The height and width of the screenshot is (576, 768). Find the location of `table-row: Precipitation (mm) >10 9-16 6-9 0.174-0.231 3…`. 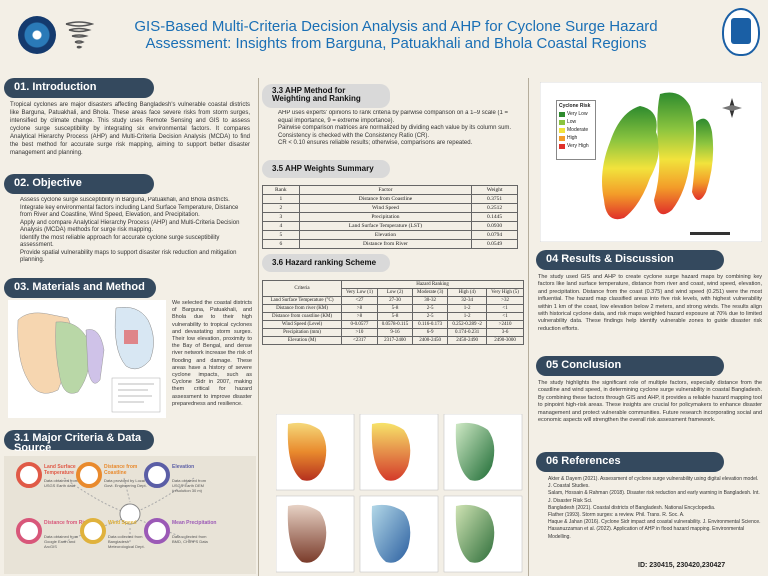

table-row: Precipitation (mm) >10 9-16 6-9 0.174-0.231 3… is located at coordinates (392, 332).